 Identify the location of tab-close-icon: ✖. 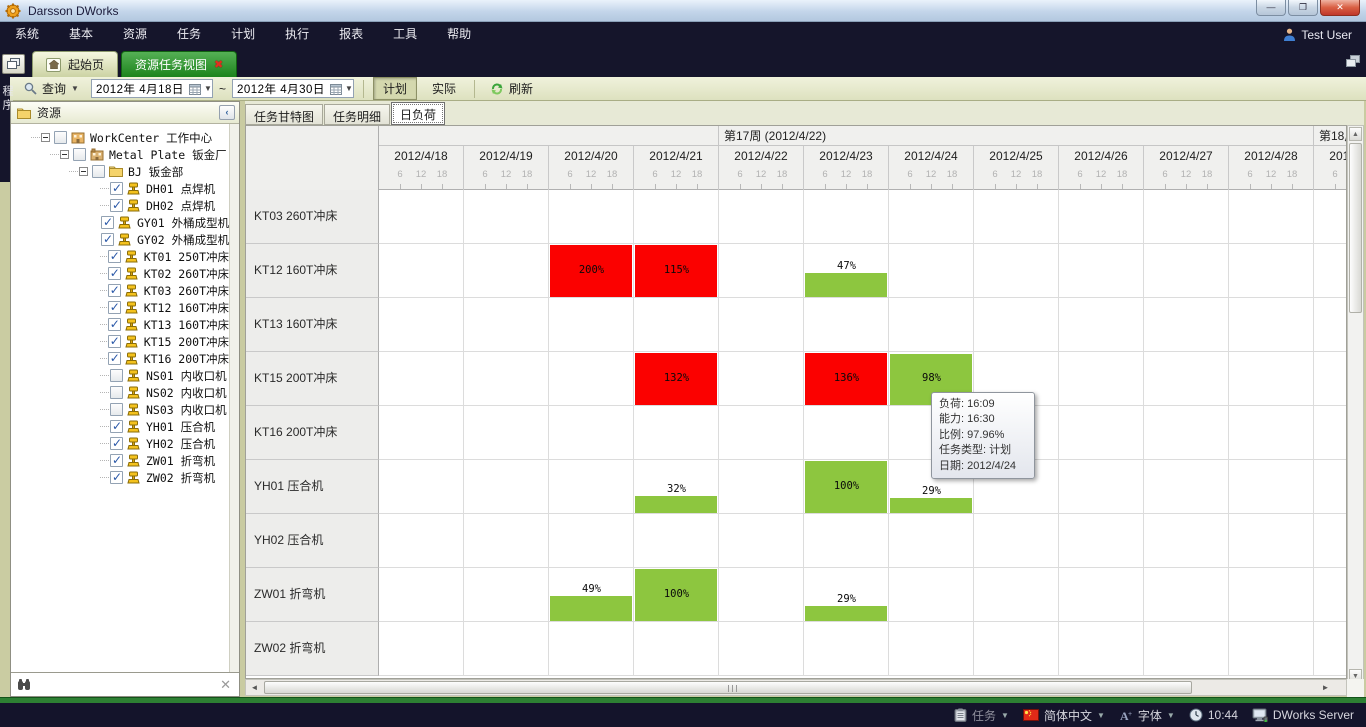
(219, 65).